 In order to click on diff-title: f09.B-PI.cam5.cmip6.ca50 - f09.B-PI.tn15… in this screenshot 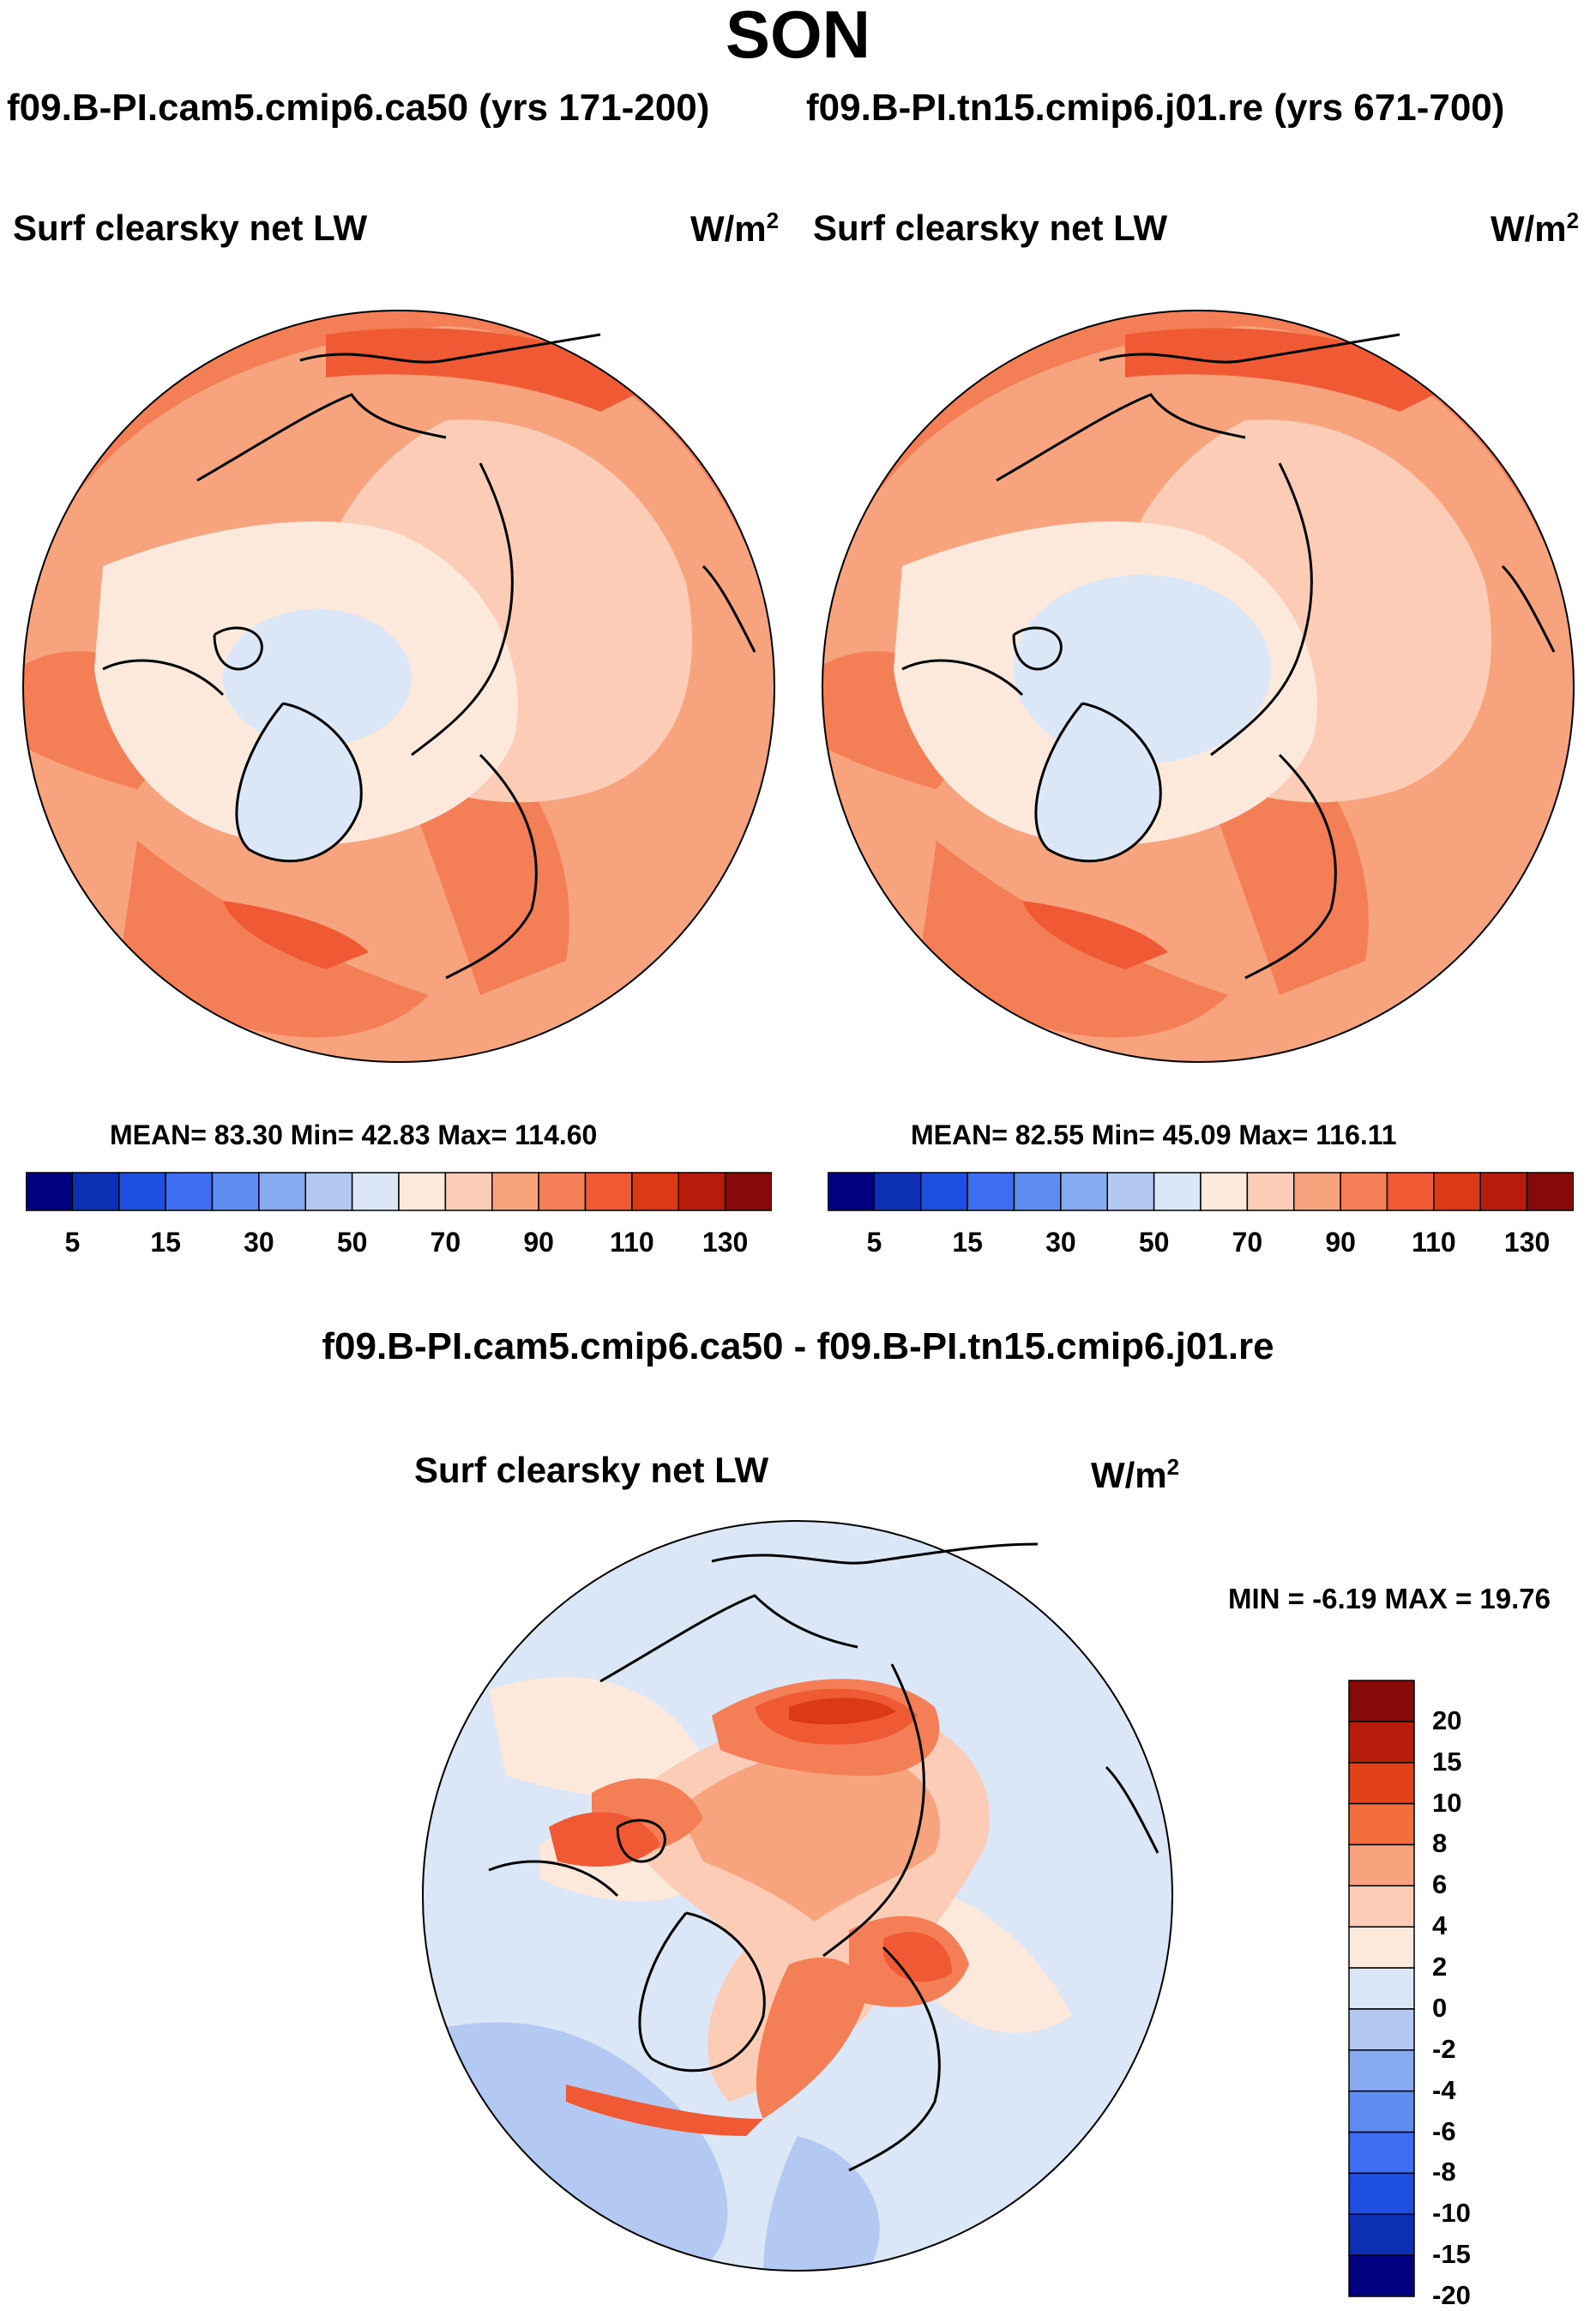, I will do `click(798, 1346)`.